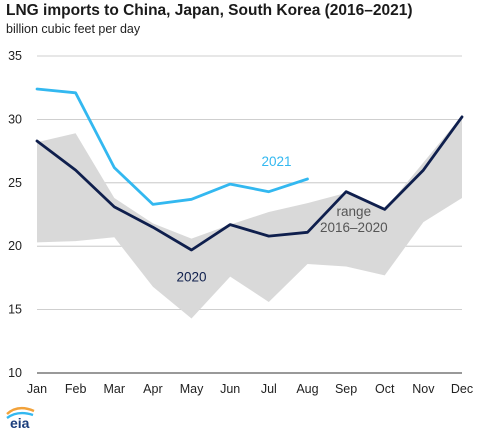 The width and height of the screenshot is (480, 432). What do you see at coordinates (15, 373) in the screenshot?
I see `y-tick-label: 10` at bounding box center [15, 373].